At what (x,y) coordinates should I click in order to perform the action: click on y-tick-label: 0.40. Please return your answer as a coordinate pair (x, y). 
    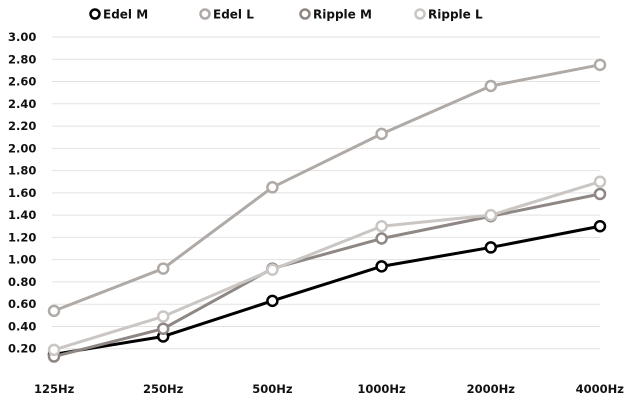
    Looking at the image, I should click on (22, 326).